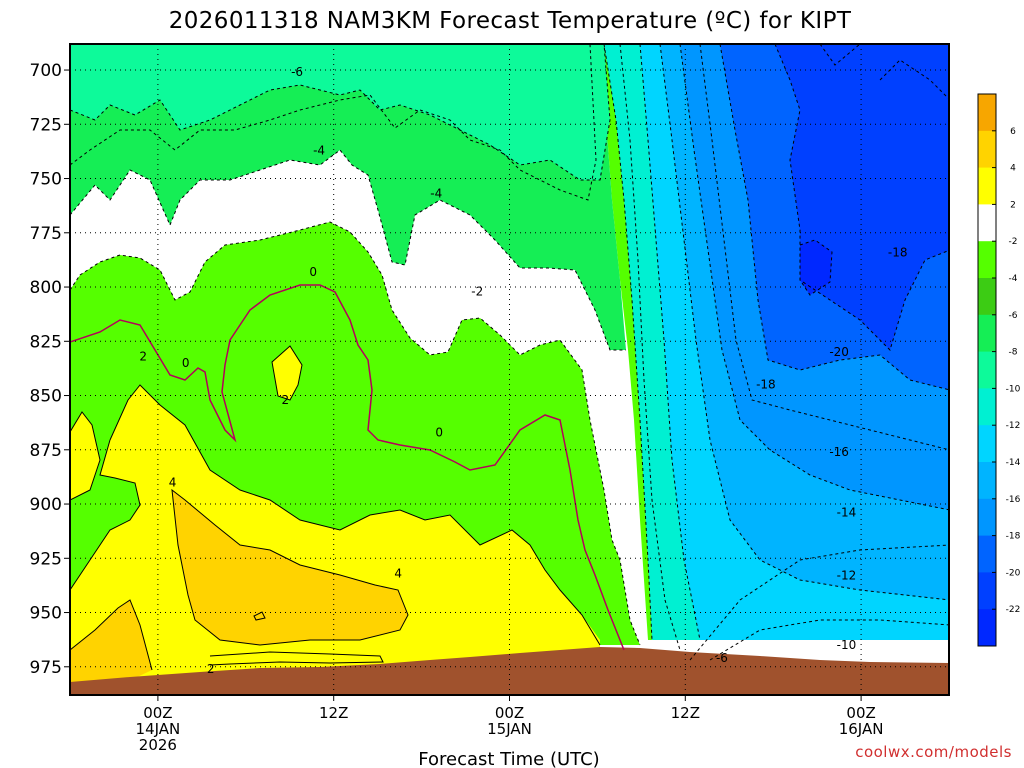 The width and height of the screenshot is (1024, 768). Describe the element at coordinates (46, 397) in the screenshot. I see `y-tick-label: 850` at that location.